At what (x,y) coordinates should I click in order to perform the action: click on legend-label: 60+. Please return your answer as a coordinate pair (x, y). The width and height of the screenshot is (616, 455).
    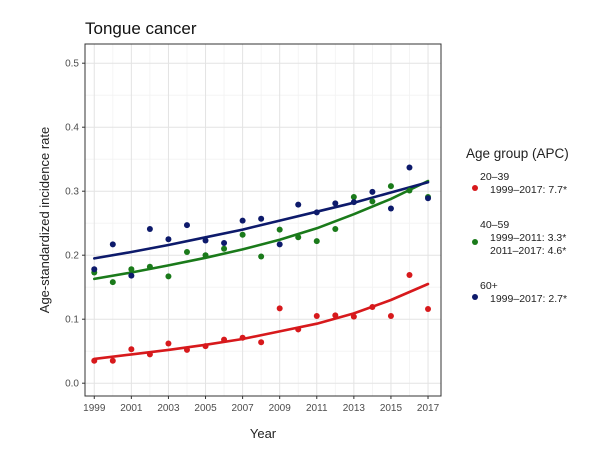
    Looking at the image, I should click on (489, 286).